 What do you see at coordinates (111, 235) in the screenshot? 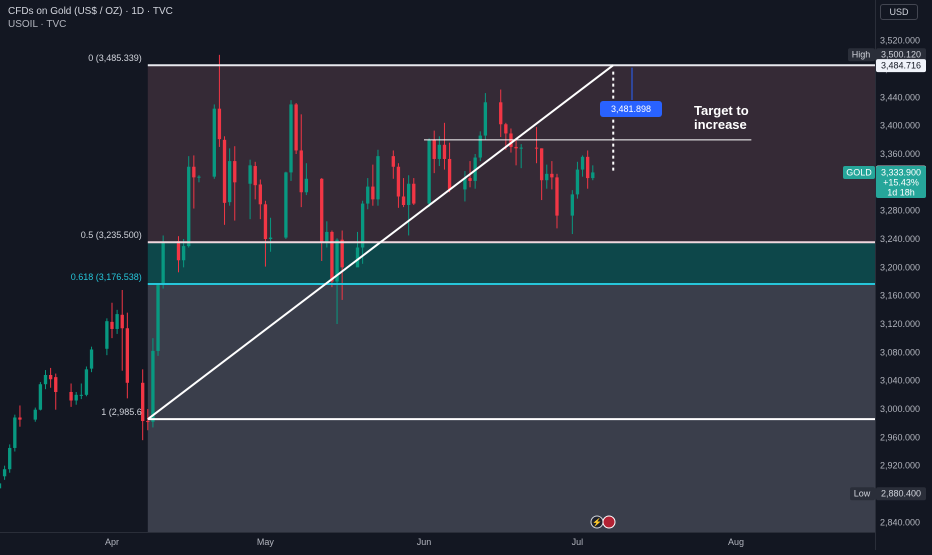
I see `fib-label-0-5: 0.5 (3,235.500)` at bounding box center [111, 235].